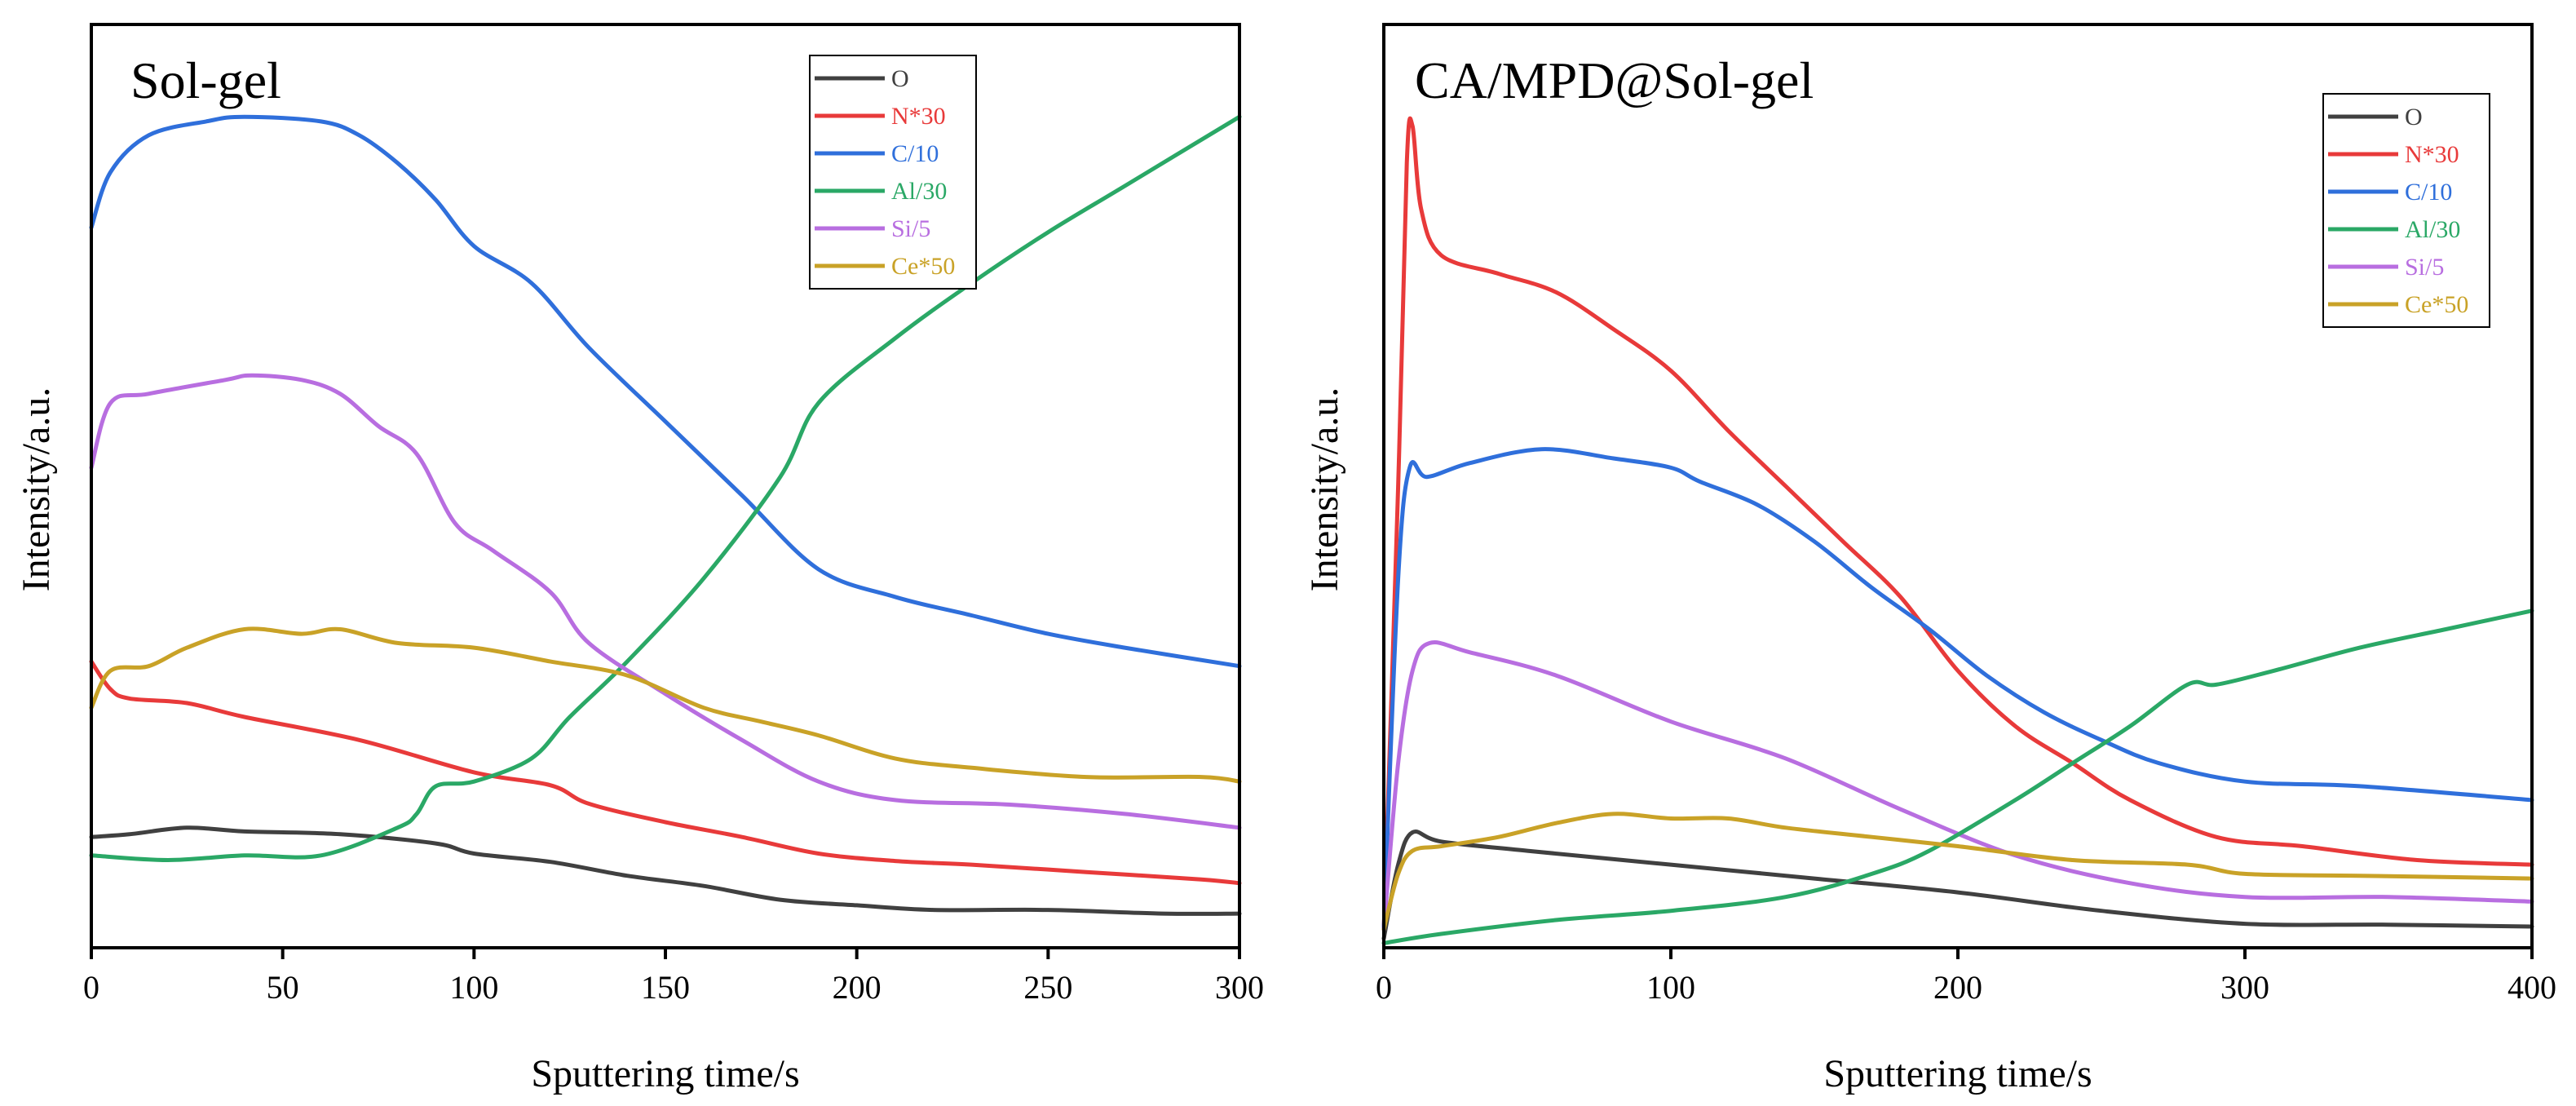 This screenshot has height=1106, width=2576. What do you see at coordinates (283, 988) in the screenshot?
I see `x-tick-label: 50` at bounding box center [283, 988].